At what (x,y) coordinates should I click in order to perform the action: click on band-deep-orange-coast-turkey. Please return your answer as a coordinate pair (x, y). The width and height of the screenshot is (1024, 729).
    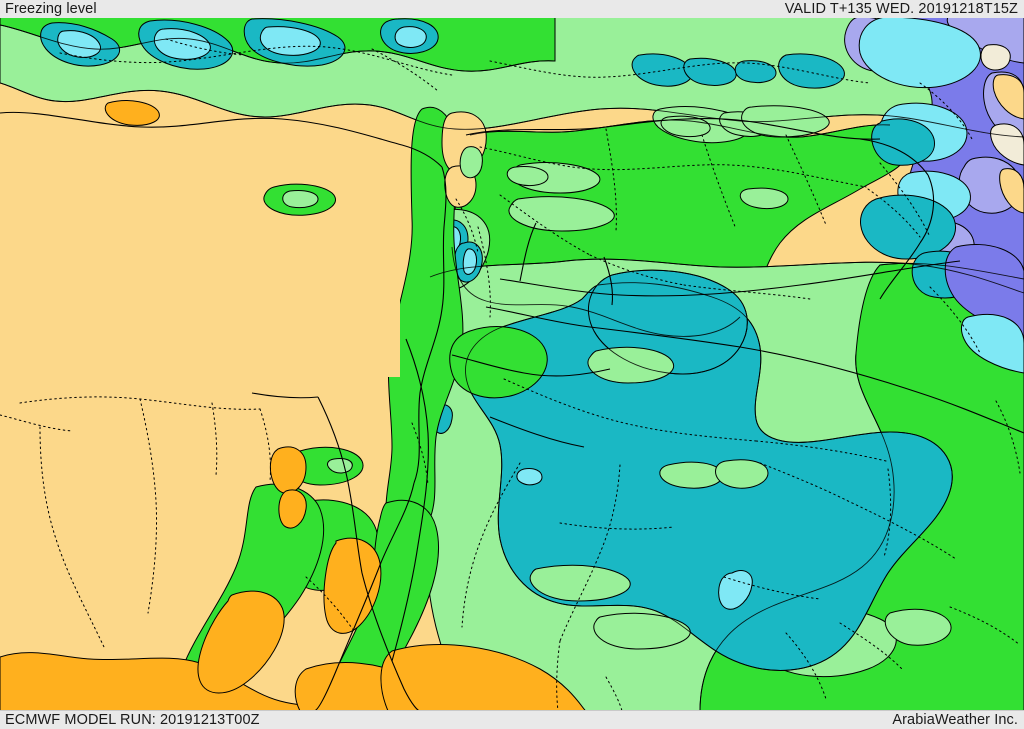
    Looking at the image, I should click on (132, 113).